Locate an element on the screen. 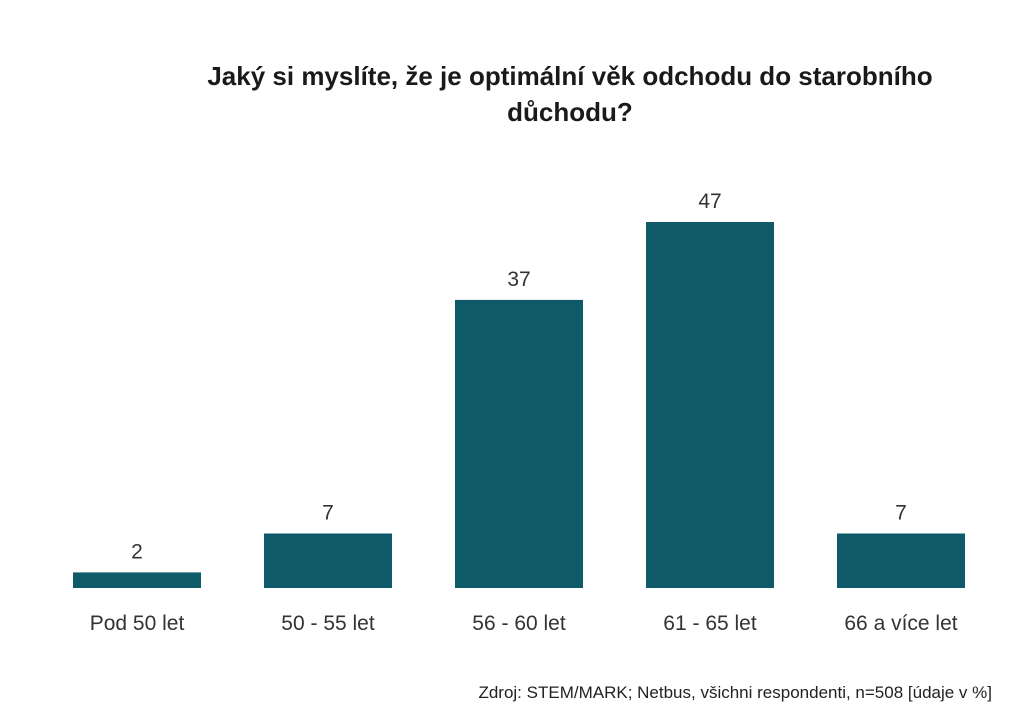  category-label-1: Pod 50 let is located at coordinates (137, 623).